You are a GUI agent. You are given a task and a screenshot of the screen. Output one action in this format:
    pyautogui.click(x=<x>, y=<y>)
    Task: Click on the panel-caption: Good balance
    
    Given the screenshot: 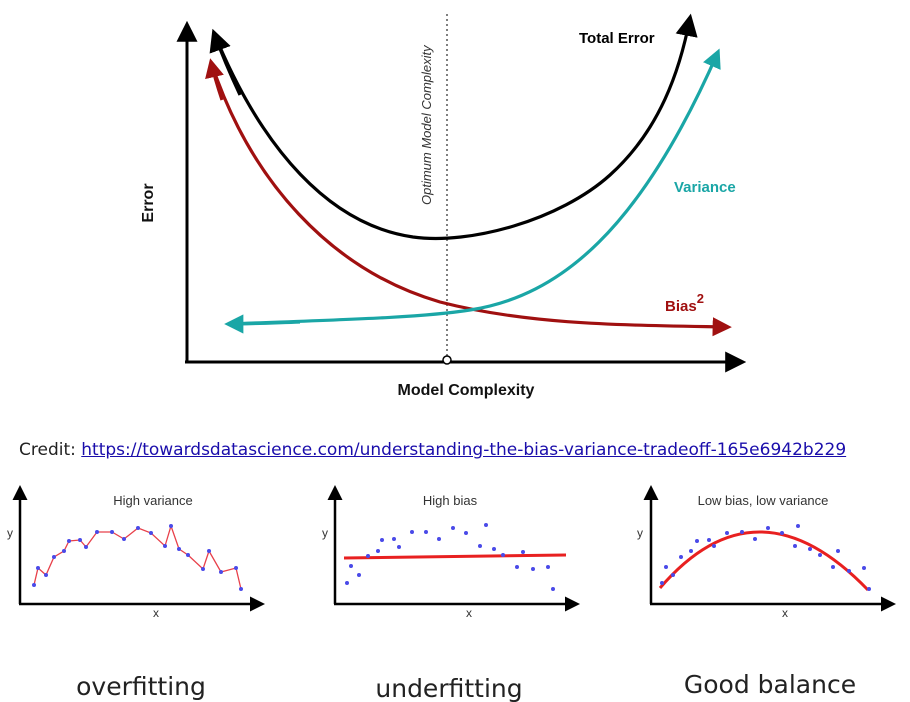 What is the action you would take?
    pyautogui.click(x=770, y=684)
    